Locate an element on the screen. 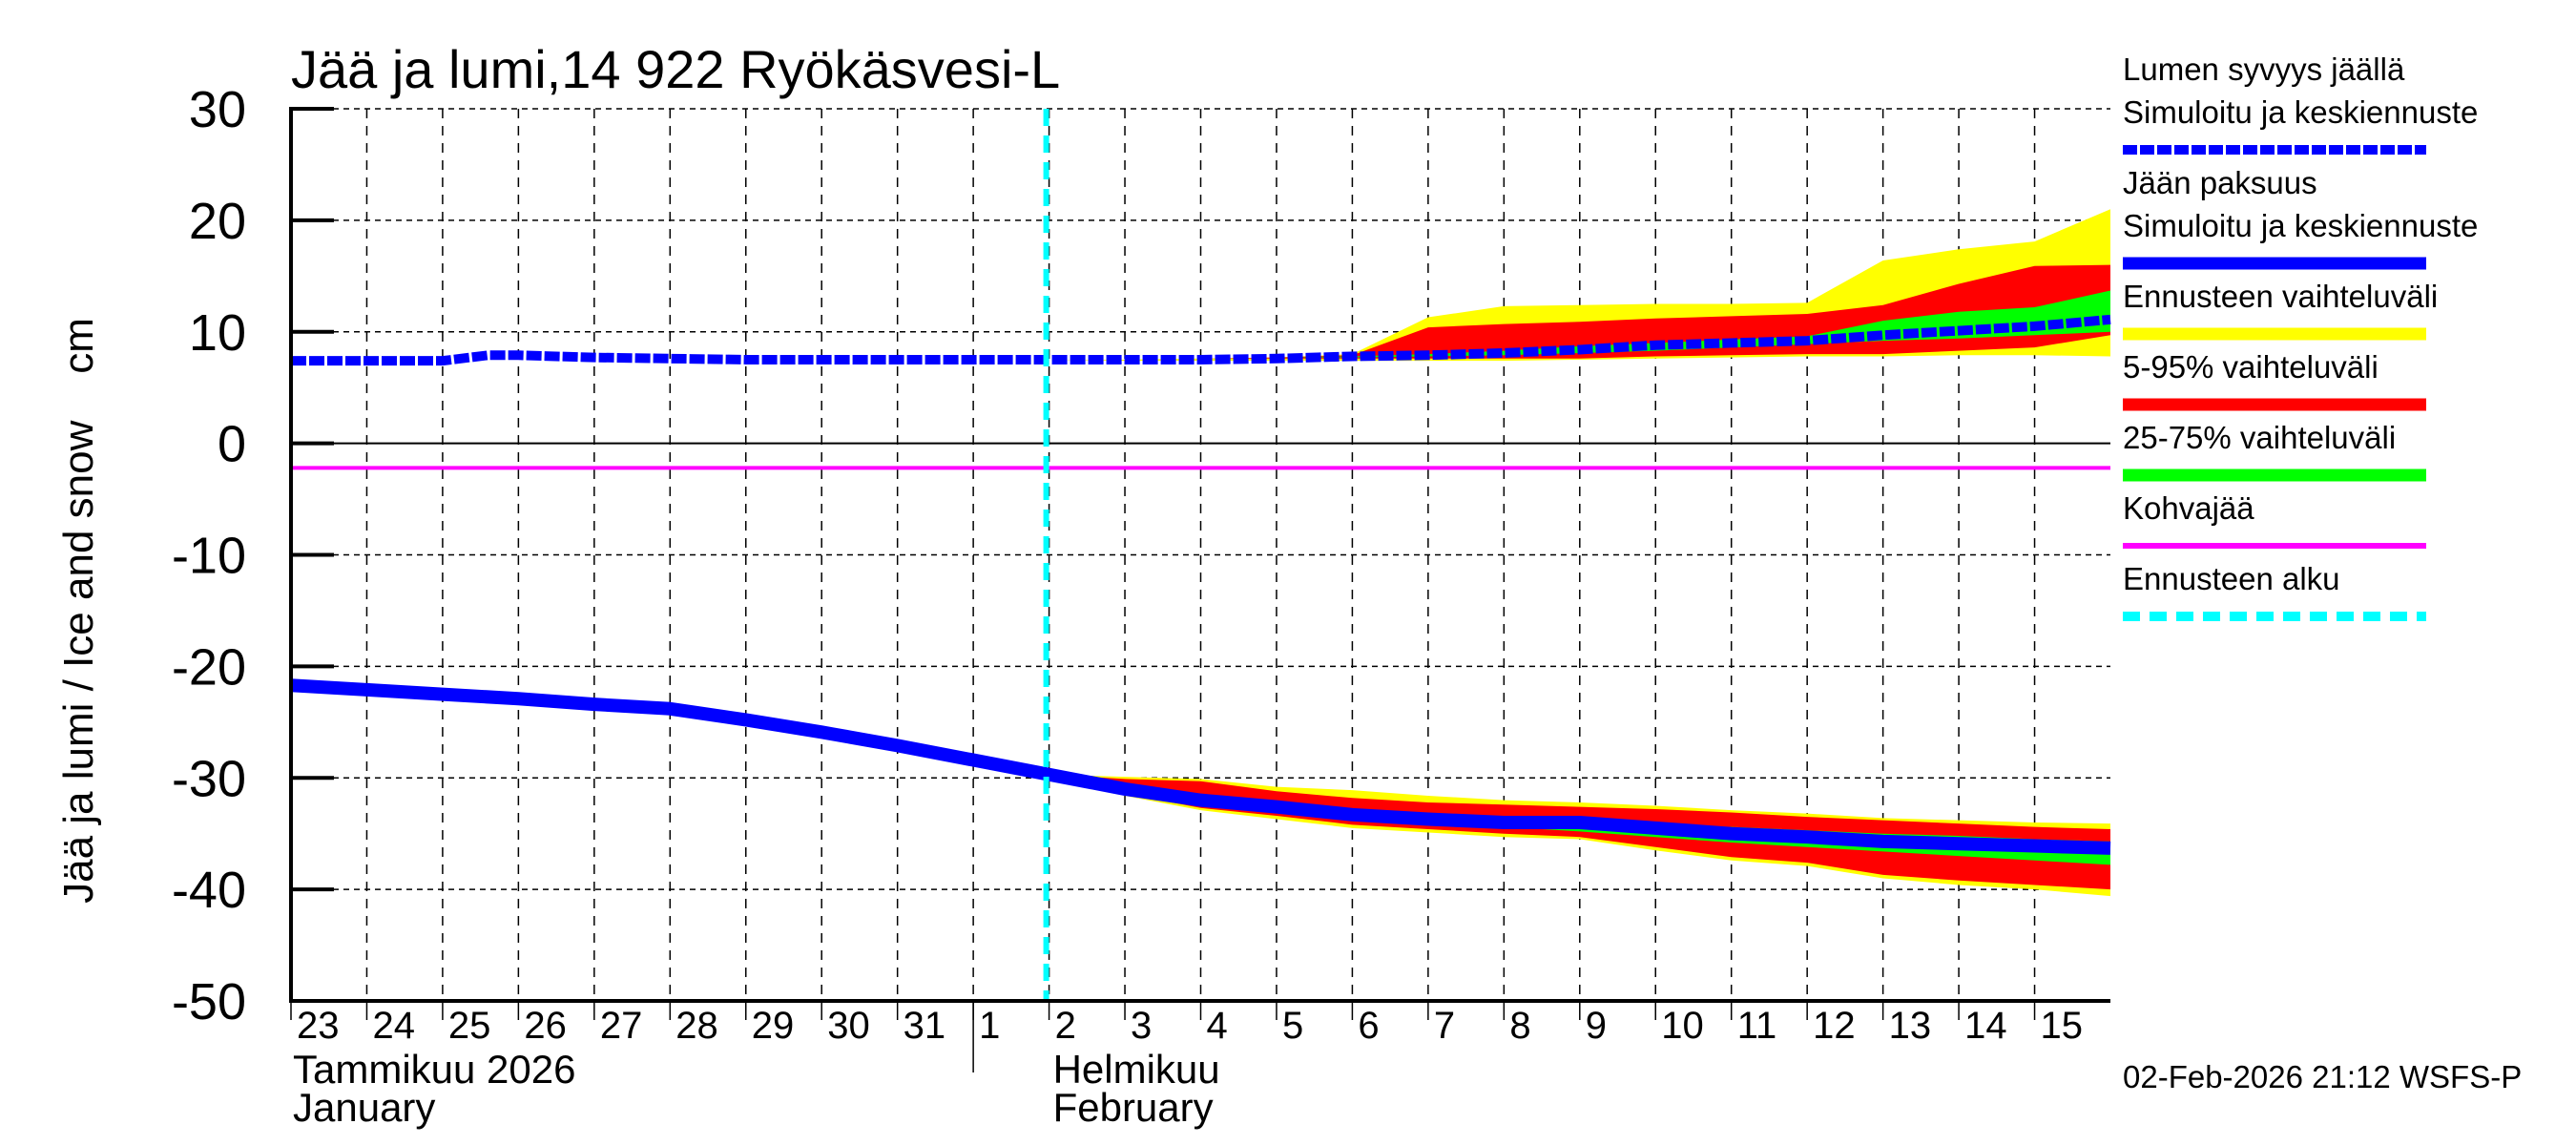 This screenshot has height=1145, width=2576. x-tick-label: 12 is located at coordinates (1834, 1026).